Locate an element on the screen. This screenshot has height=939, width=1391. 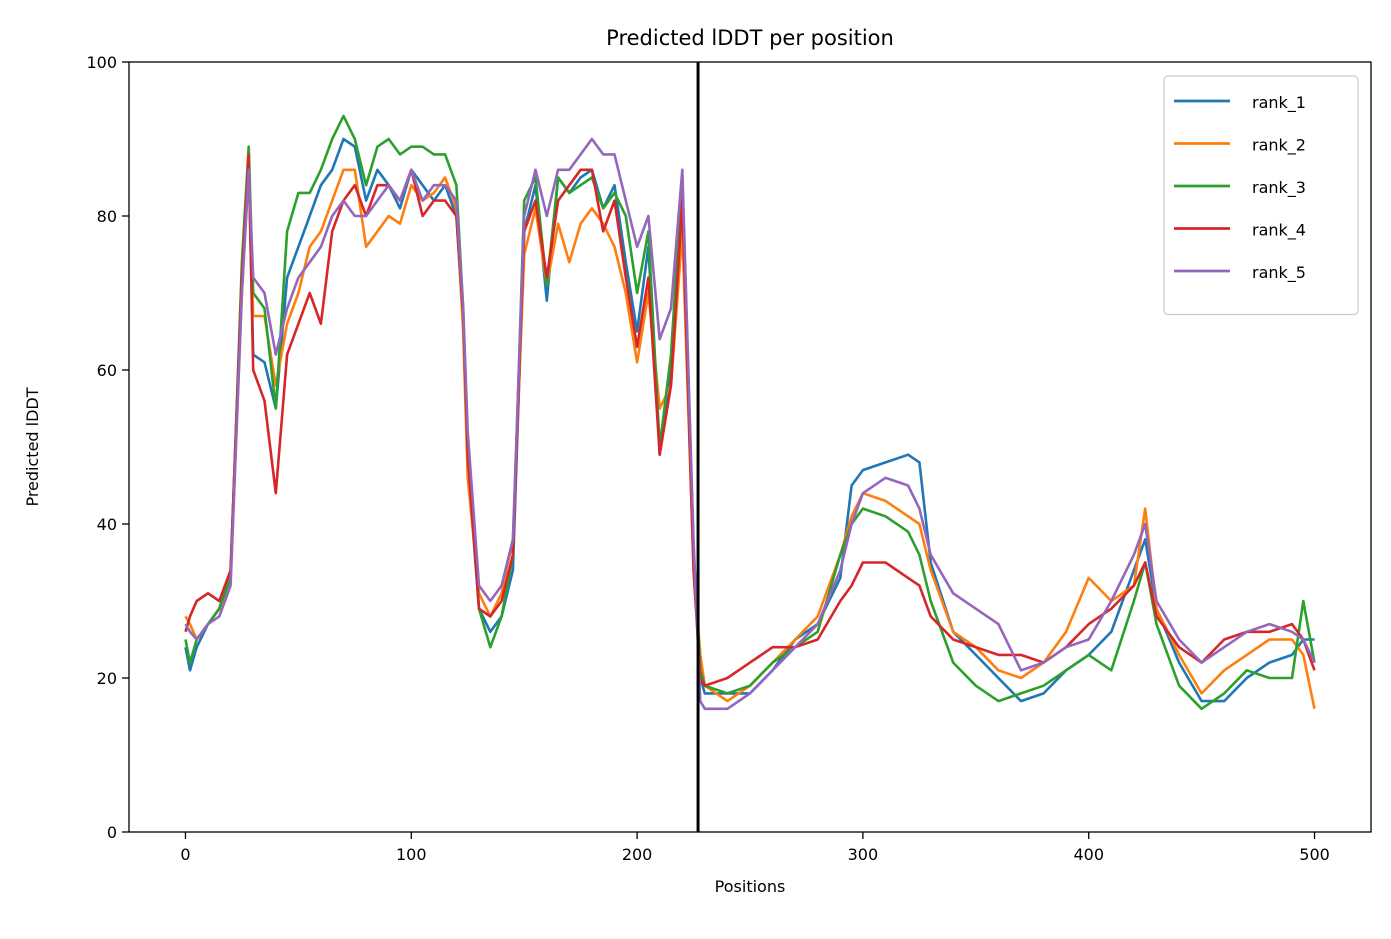
legend-label: rank_5 is located at coordinates (1279, 273).